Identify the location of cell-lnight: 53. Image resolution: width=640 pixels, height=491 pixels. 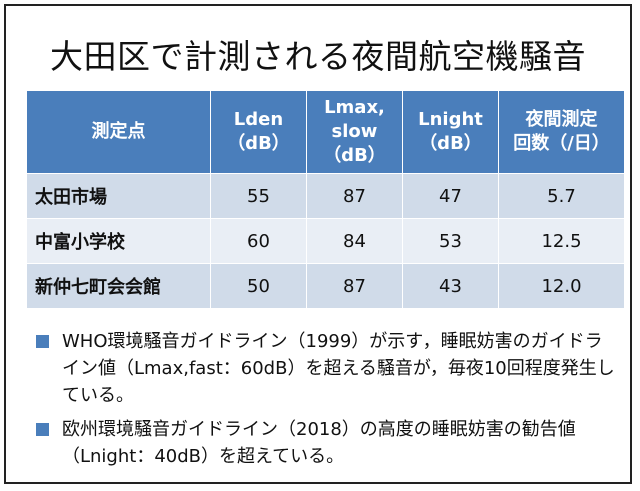
(450, 241).